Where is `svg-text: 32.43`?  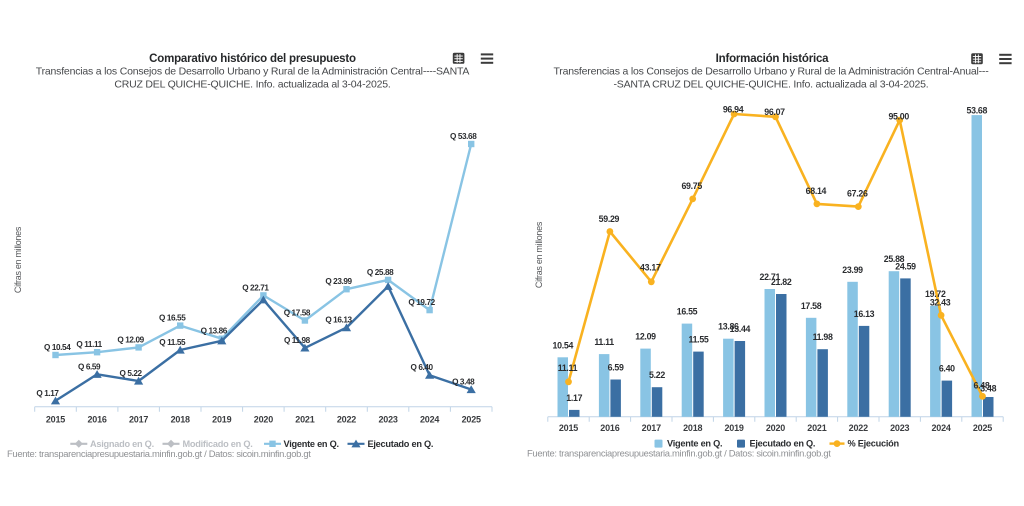
svg-text: 32.43 is located at coordinates (940, 302).